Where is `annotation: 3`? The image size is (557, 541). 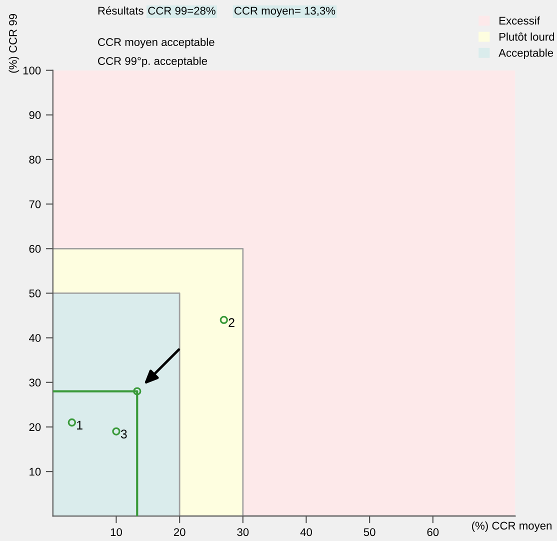 annotation: 3 is located at coordinates (123, 434).